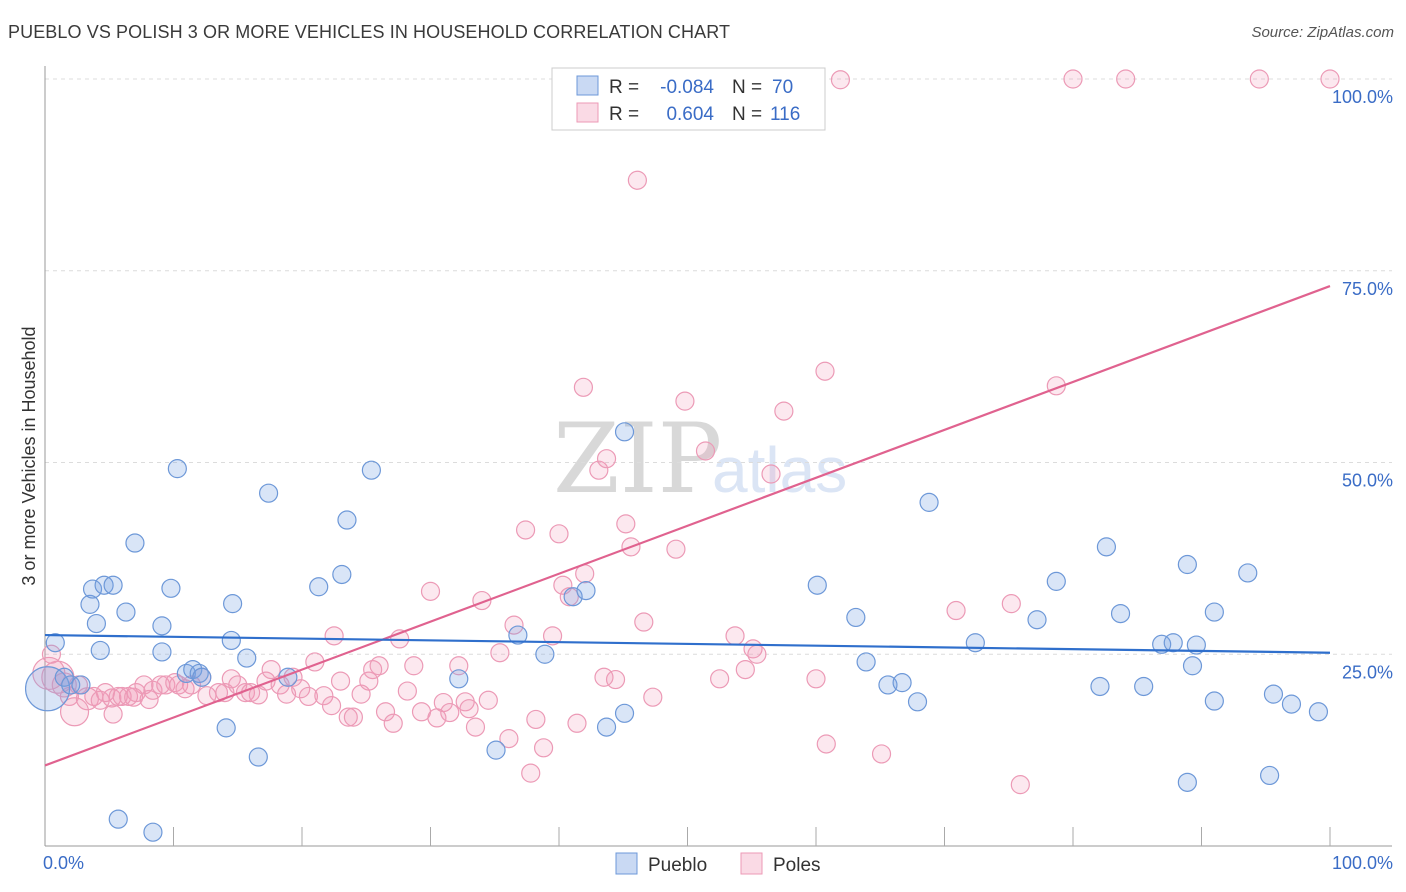 Image resolution: width=1406 pixels, height=892 pixels. I want to click on y-tick-label-0: 25.0%, so click(1367, 672).